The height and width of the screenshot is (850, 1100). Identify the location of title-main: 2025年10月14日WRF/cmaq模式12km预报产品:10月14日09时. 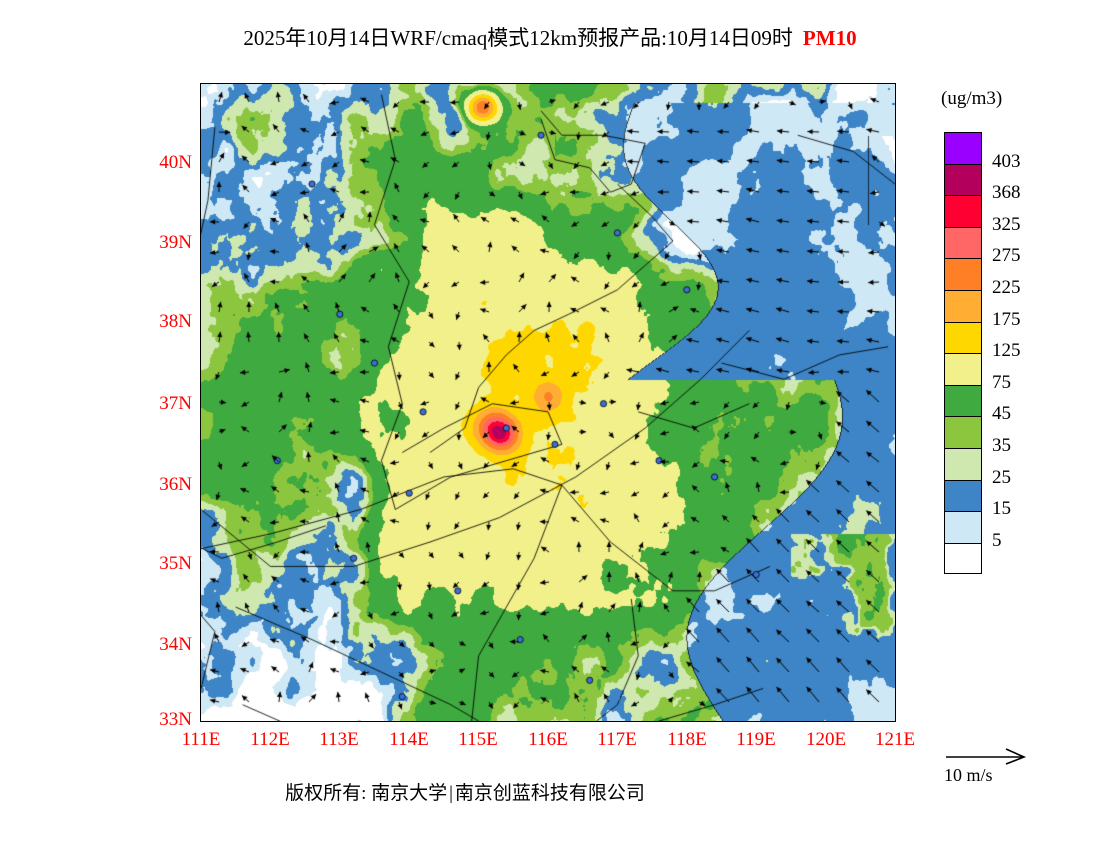
(518, 38).